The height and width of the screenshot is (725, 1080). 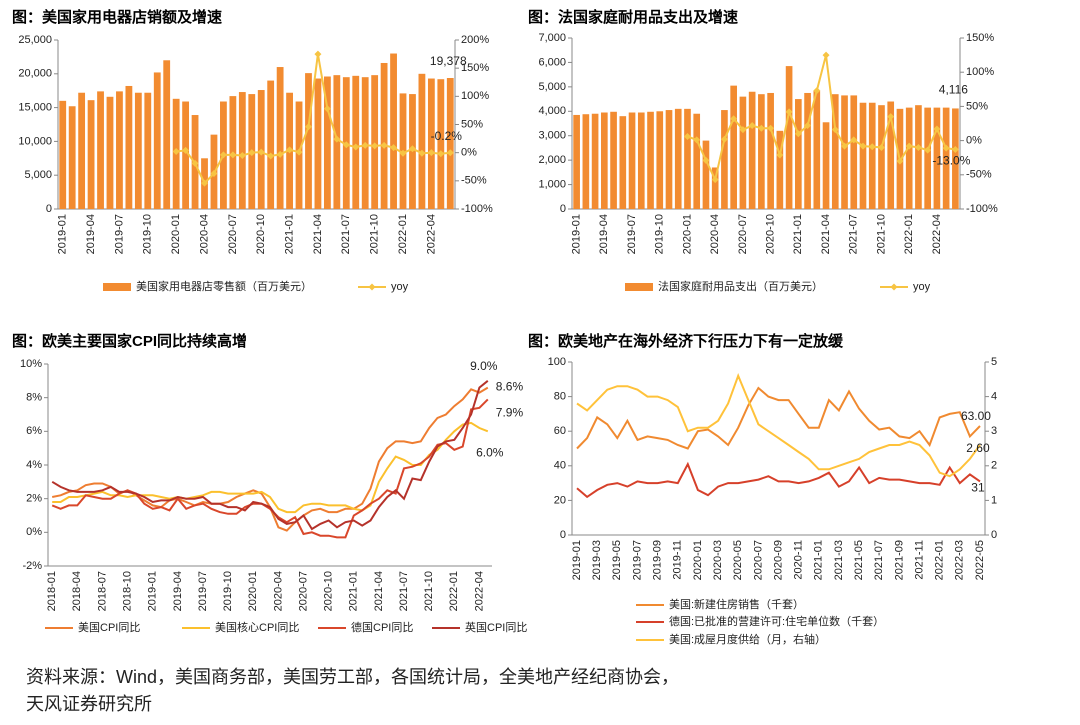 What do you see at coordinates (994, 535) in the screenshot?
I see `y2-tick-label: 0` at bounding box center [994, 535].